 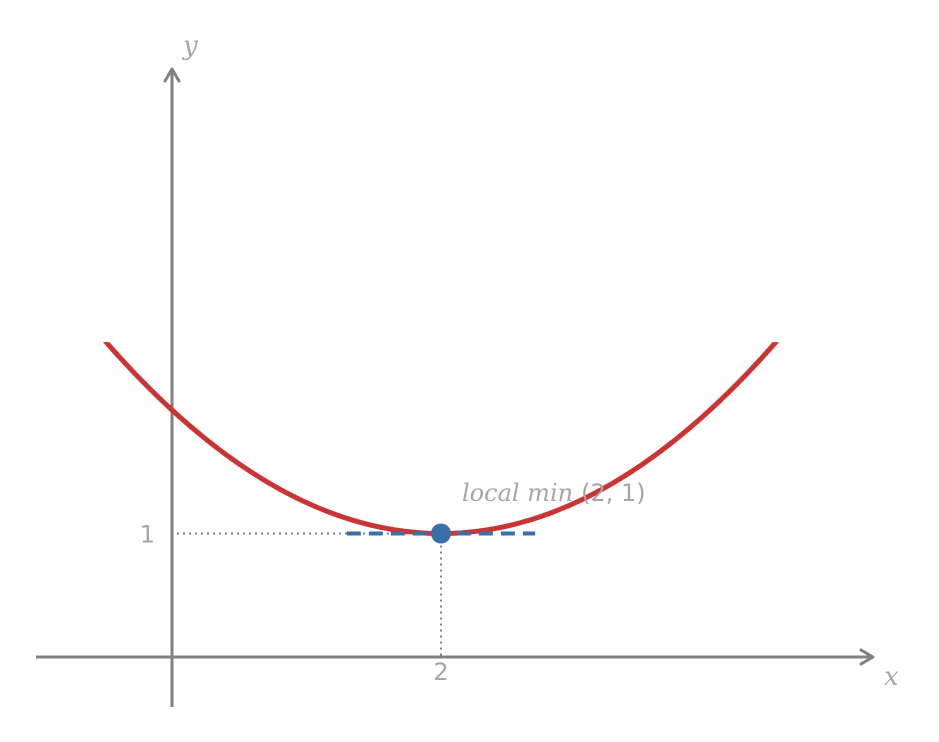 What do you see at coordinates (891, 677) in the screenshot?
I see `x-axis-label: x` at bounding box center [891, 677].